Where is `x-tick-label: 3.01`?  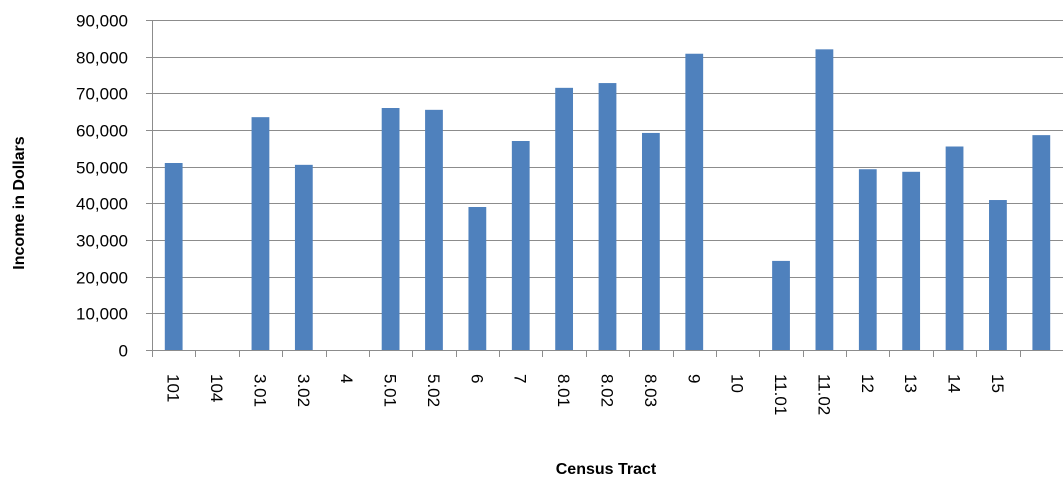 x-tick-label: 3.01 is located at coordinates (259, 390).